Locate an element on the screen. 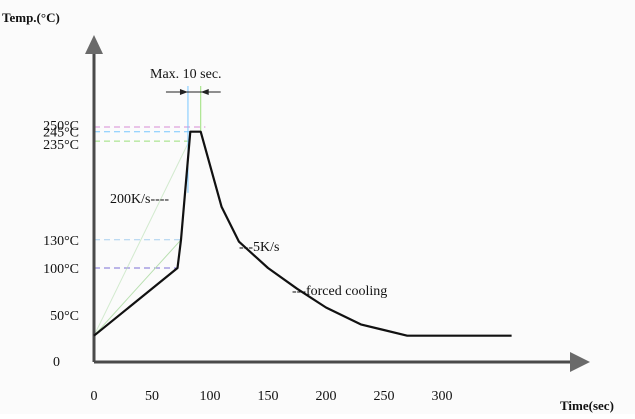 The height and width of the screenshot is (419, 635). x-tick-label: 200 is located at coordinates (326, 396).